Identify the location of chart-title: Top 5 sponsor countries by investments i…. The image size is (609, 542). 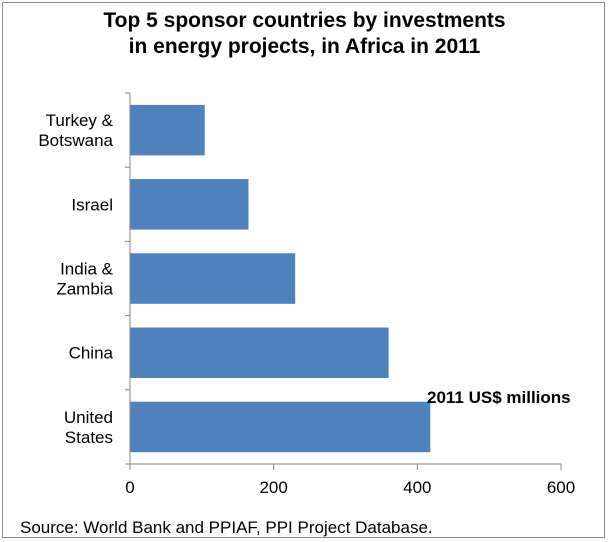
(304, 34).